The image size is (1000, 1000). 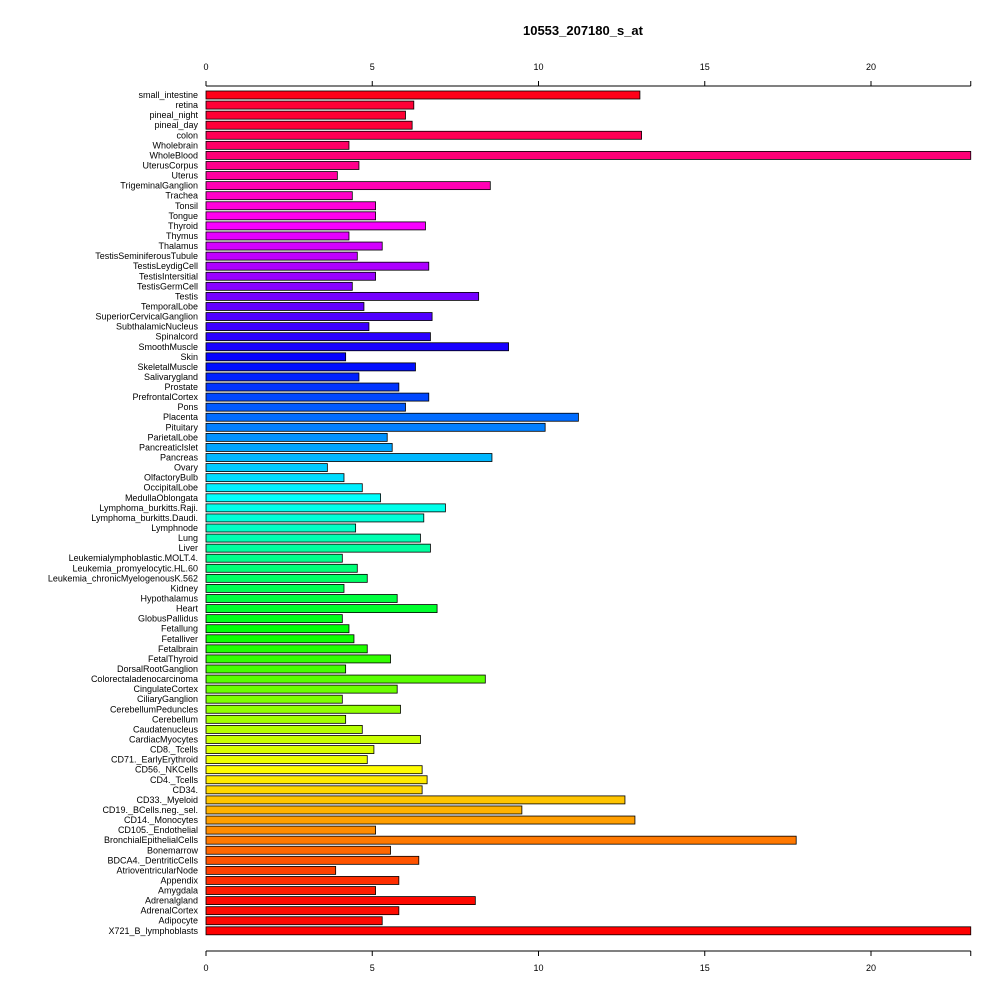 What do you see at coordinates (173, 155) in the screenshot?
I see `category-label: WholeBlood` at bounding box center [173, 155].